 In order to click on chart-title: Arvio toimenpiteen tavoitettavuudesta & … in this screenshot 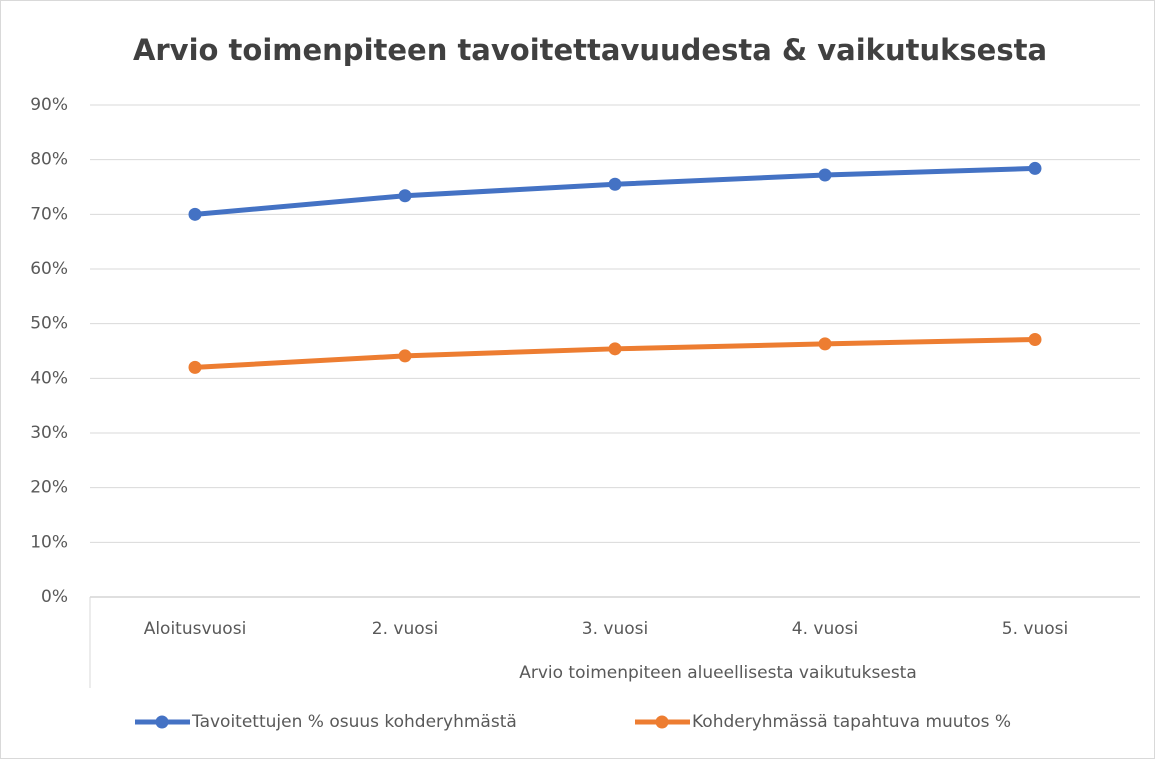, I will do `click(590, 50)`.